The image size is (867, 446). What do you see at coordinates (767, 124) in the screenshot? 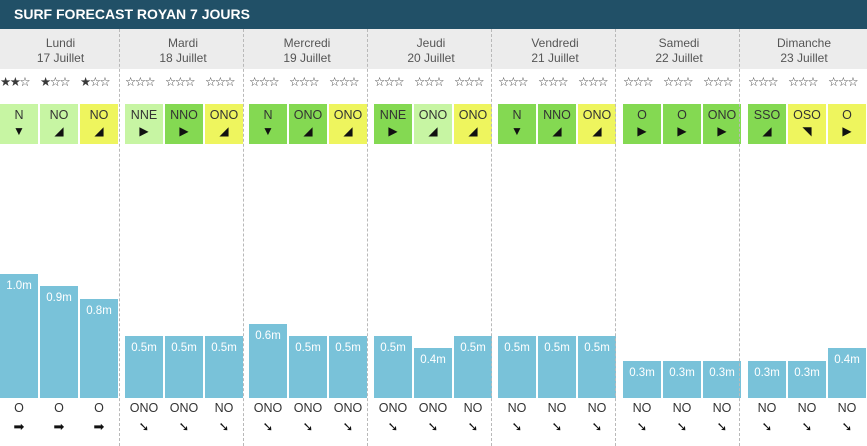
I see `wind-box: SSO ◢` at bounding box center [767, 124].